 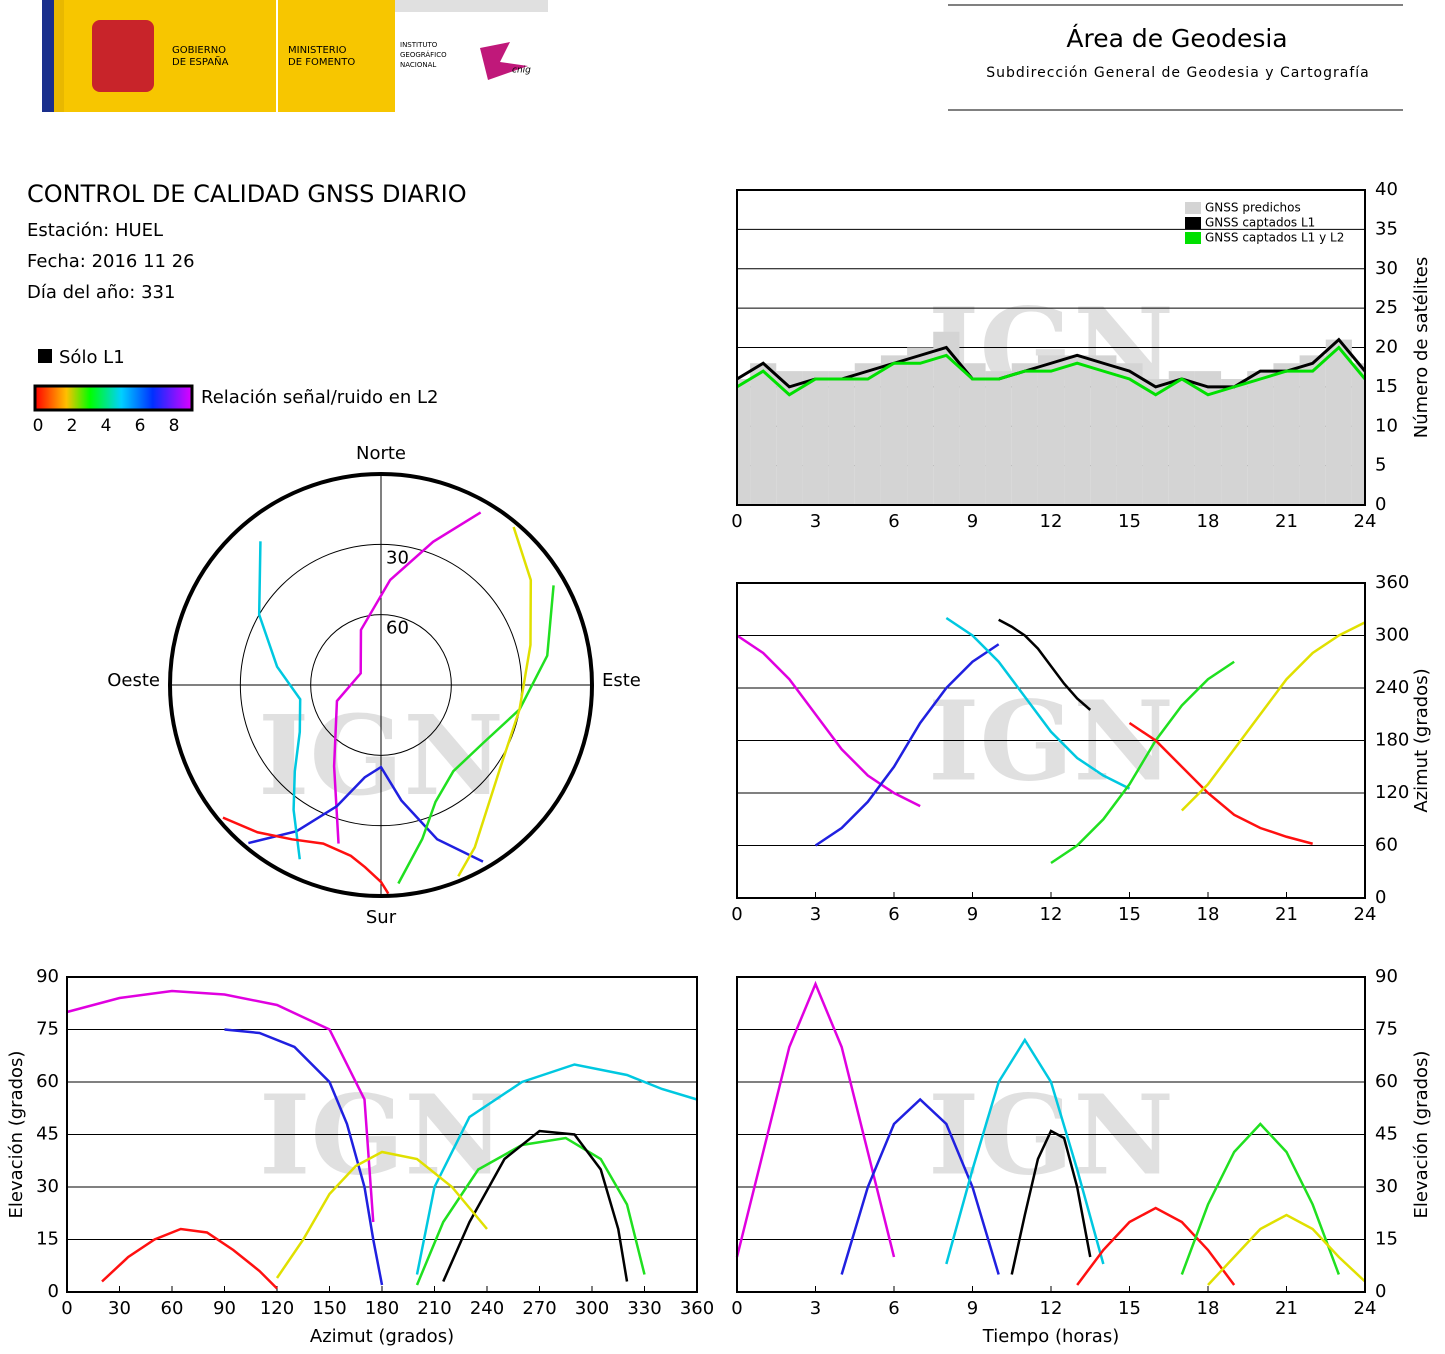 I want to click on l1-swatch, so click(x=45, y=356).